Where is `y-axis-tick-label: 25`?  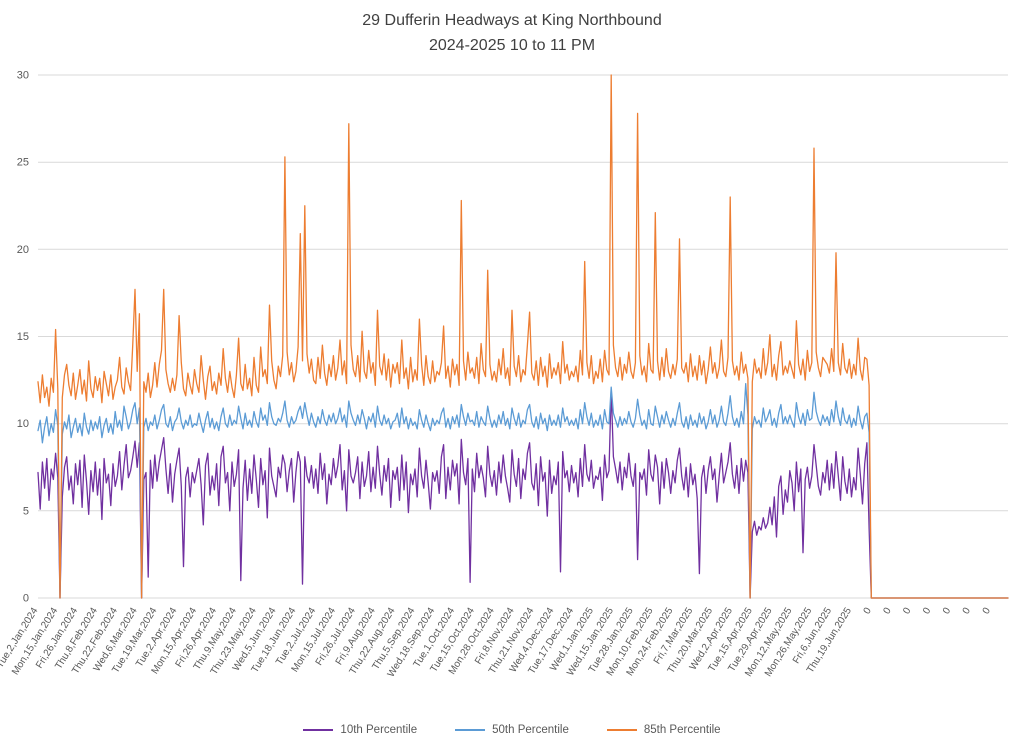
y-axis-tick-label: 25 is located at coordinates (23, 163).